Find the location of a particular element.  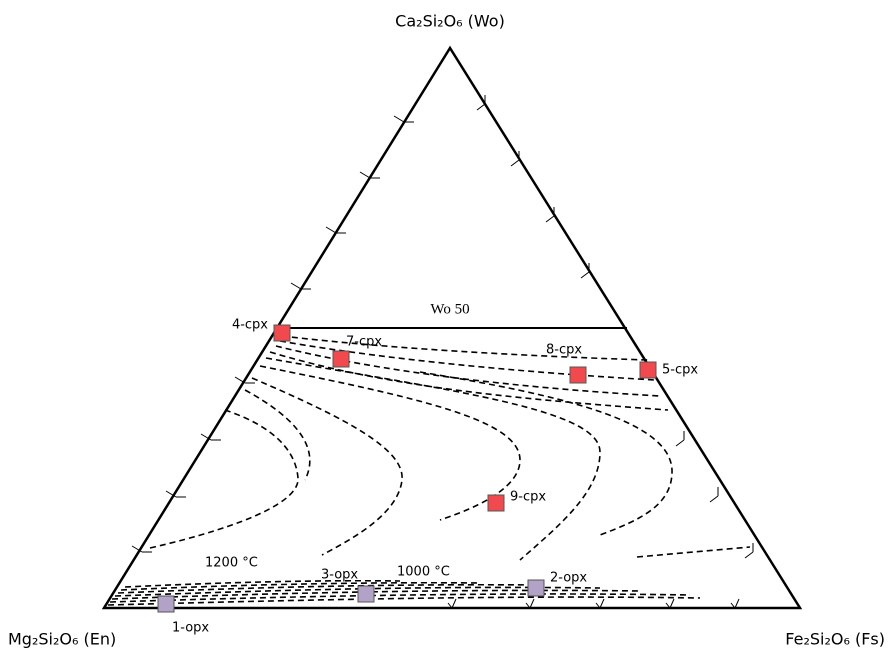

point-label: 8-cpx is located at coordinates (564, 350).